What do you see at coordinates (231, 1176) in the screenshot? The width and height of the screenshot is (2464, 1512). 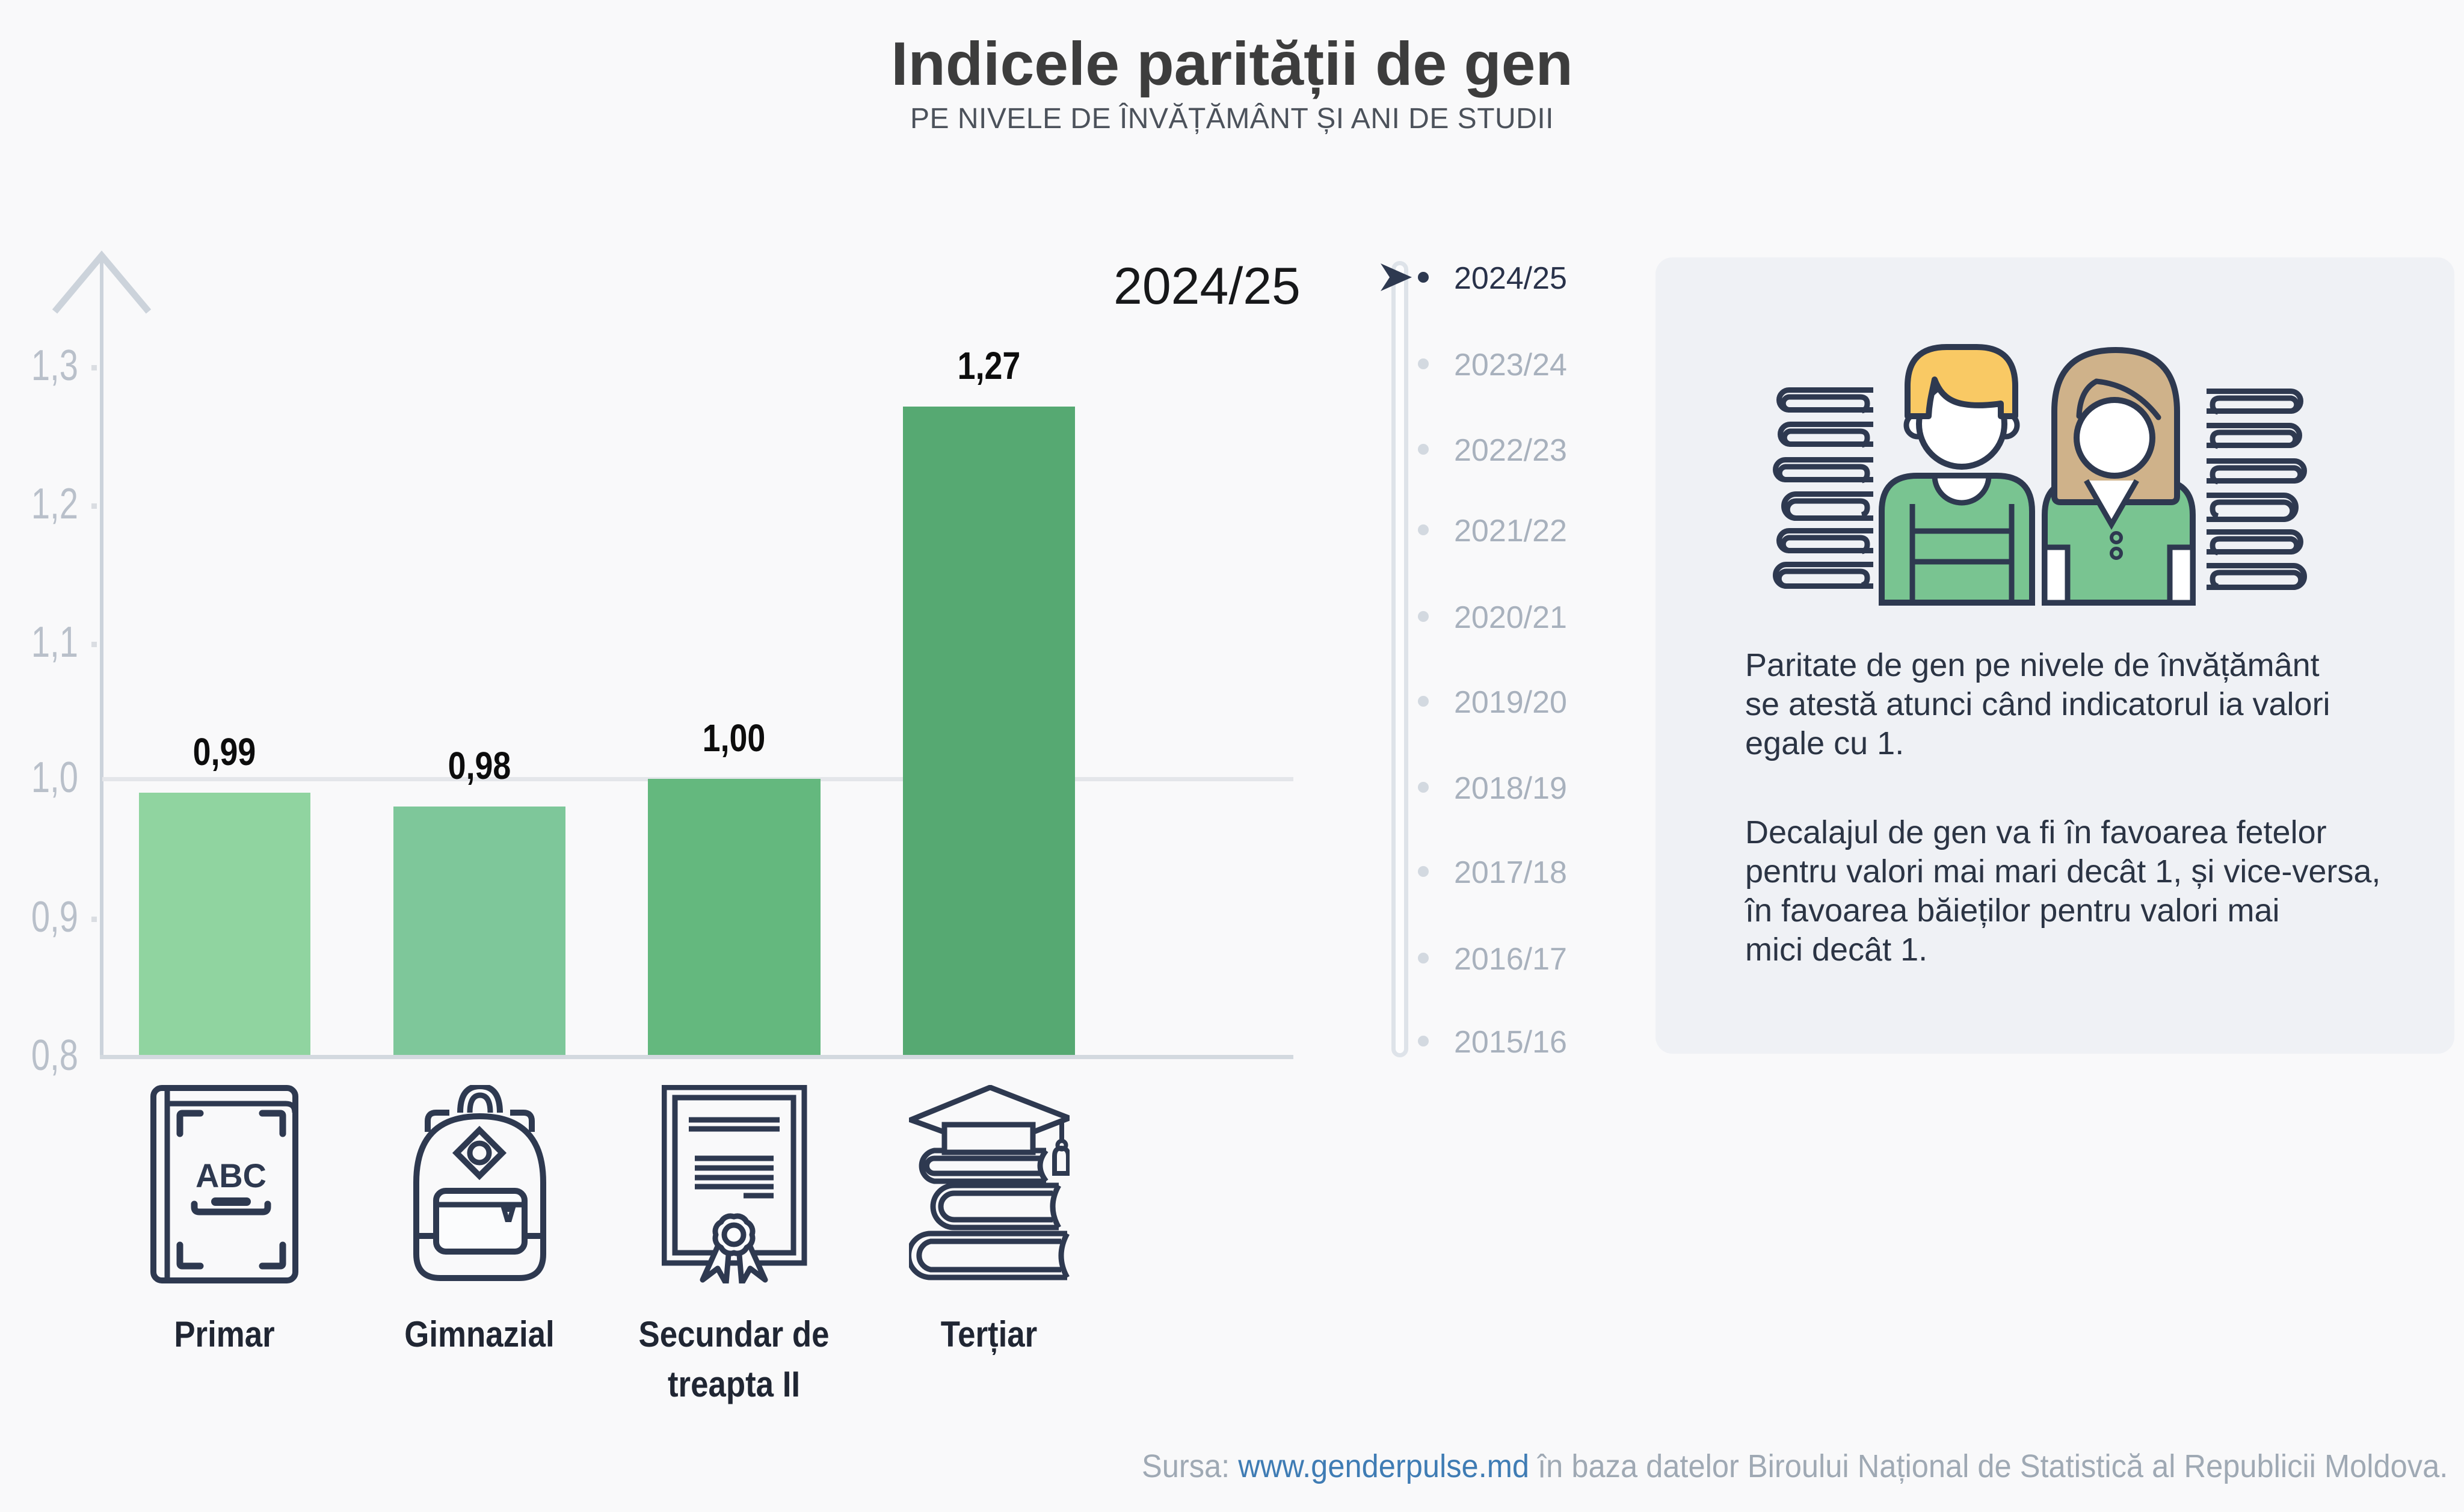 I see `svg-text: ABC` at bounding box center [231, 1176].